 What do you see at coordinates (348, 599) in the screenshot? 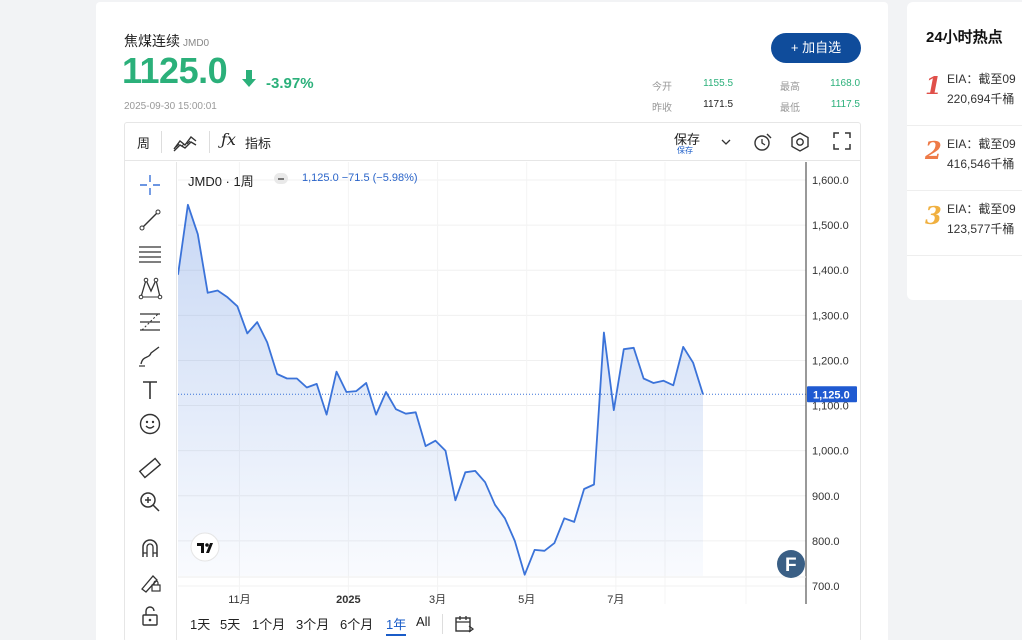
I see `x-tick-label: 2025` at bounding box center [348, 599].